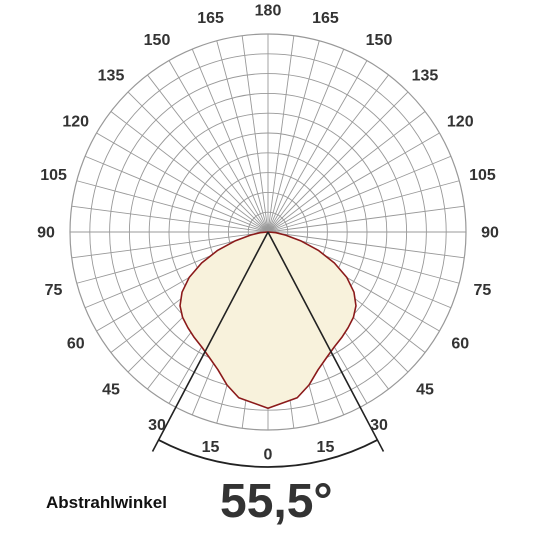 The width and height of the screenshot is (540, 540). I want to click on beam-angle-label: Abstrahlwinkel, so click(106, 502).